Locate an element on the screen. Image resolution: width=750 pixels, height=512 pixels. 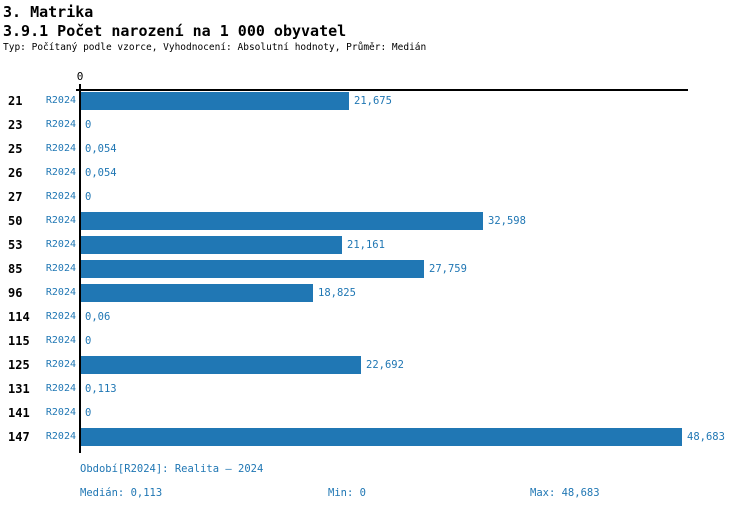
chart-row: 26 R2024 0,054 is located at coordinates (375, 173).